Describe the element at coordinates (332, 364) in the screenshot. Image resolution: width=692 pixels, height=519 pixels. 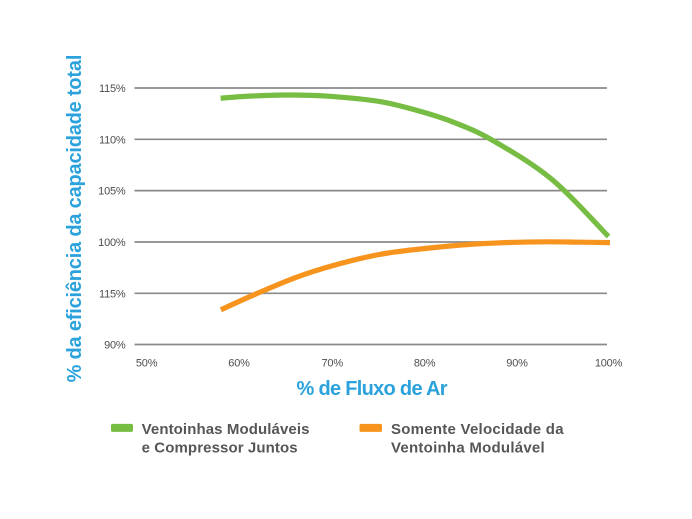
I see `svg-text: 70%` at that location.